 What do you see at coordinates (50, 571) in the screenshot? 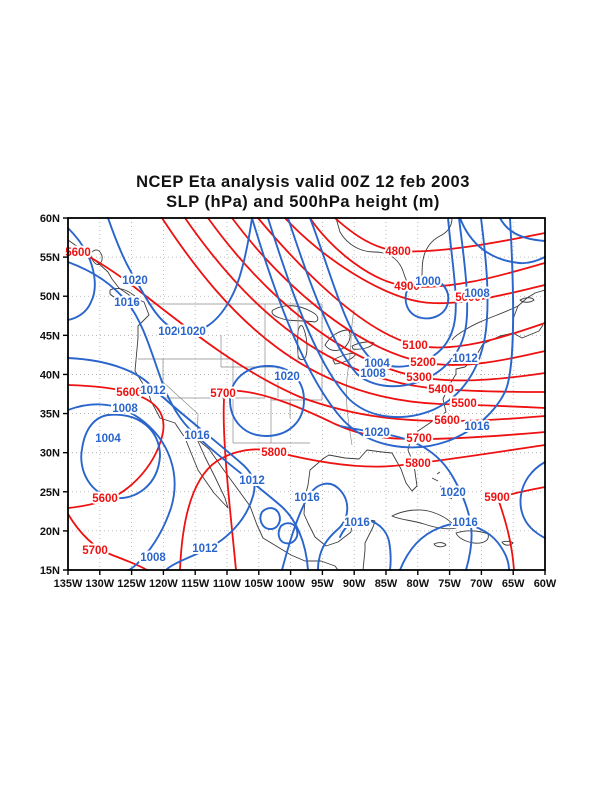
I see `lat-tick-label: 15N` at bounding box center [50, 571].